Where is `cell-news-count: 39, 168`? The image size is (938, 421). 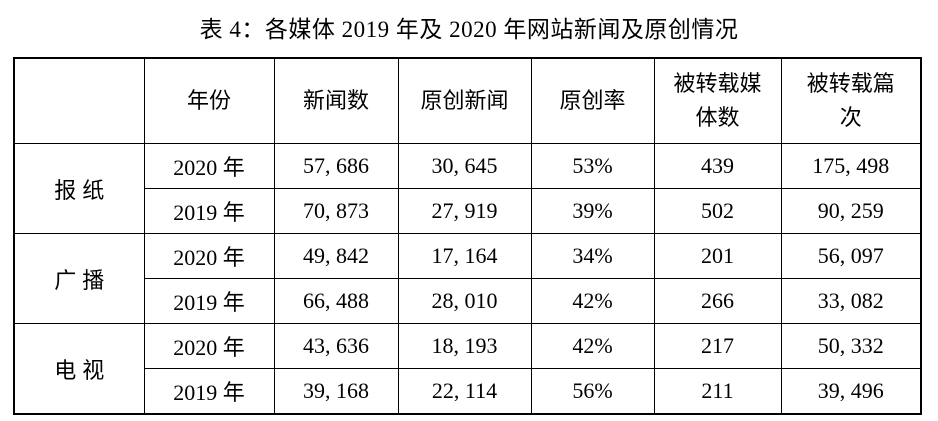
cell-news-count: 39, 168 is located at coordinates (336, 391).